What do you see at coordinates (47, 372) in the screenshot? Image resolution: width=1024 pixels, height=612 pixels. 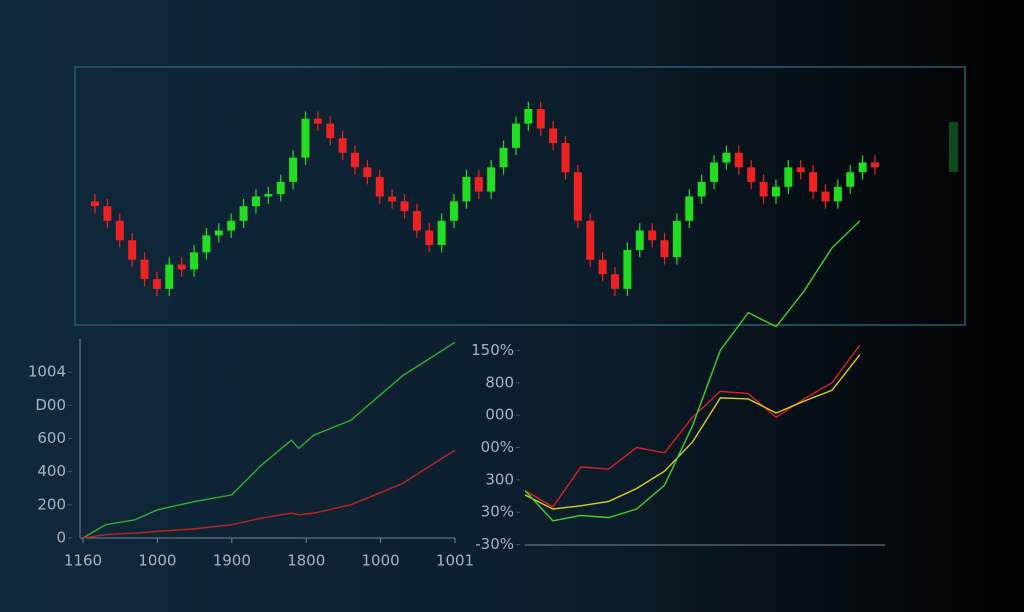 I see `y-tick-label: 1004` at bounding box center [47, 372].